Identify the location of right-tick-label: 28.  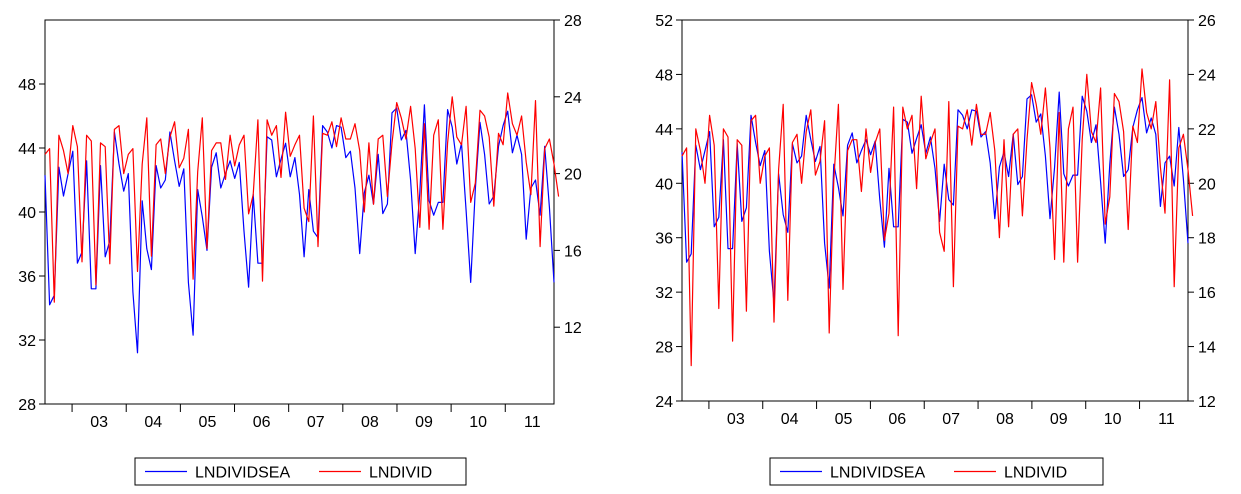
(573, 21).